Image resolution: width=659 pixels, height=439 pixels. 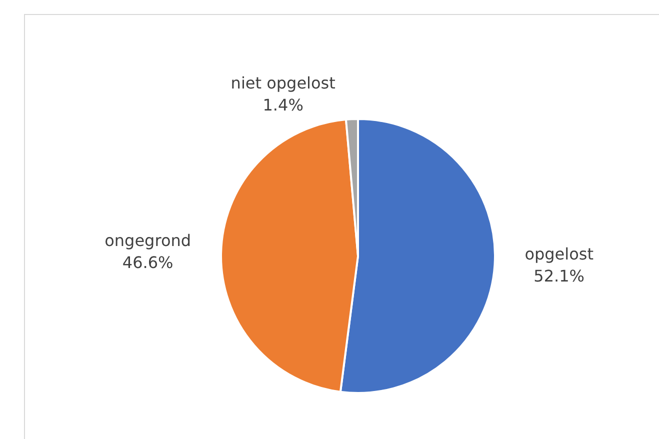 What do you see at coordinates (148, 240) in the screenshot?
I see `slice-label: ongegrond` at bounding box center [148, 240].